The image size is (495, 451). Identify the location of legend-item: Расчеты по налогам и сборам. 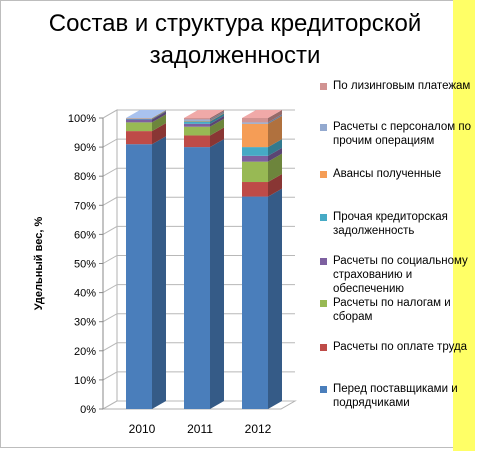
(400, 310).